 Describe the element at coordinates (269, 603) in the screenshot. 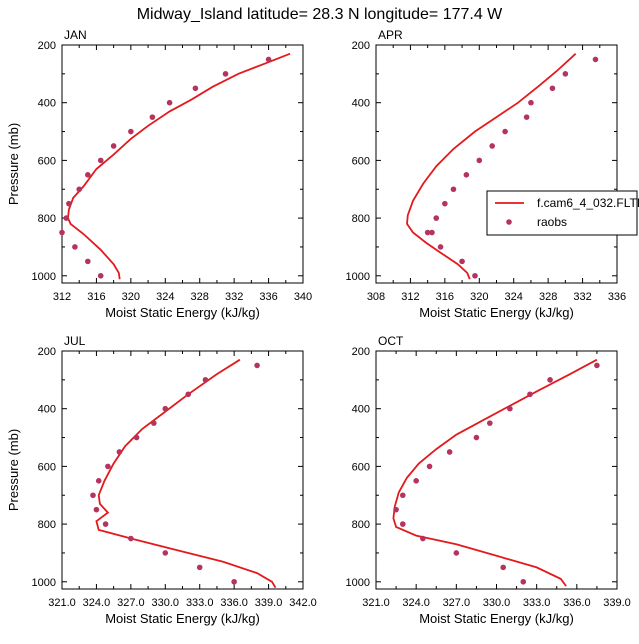

I see `x-tick-label: 339.0` at that location.